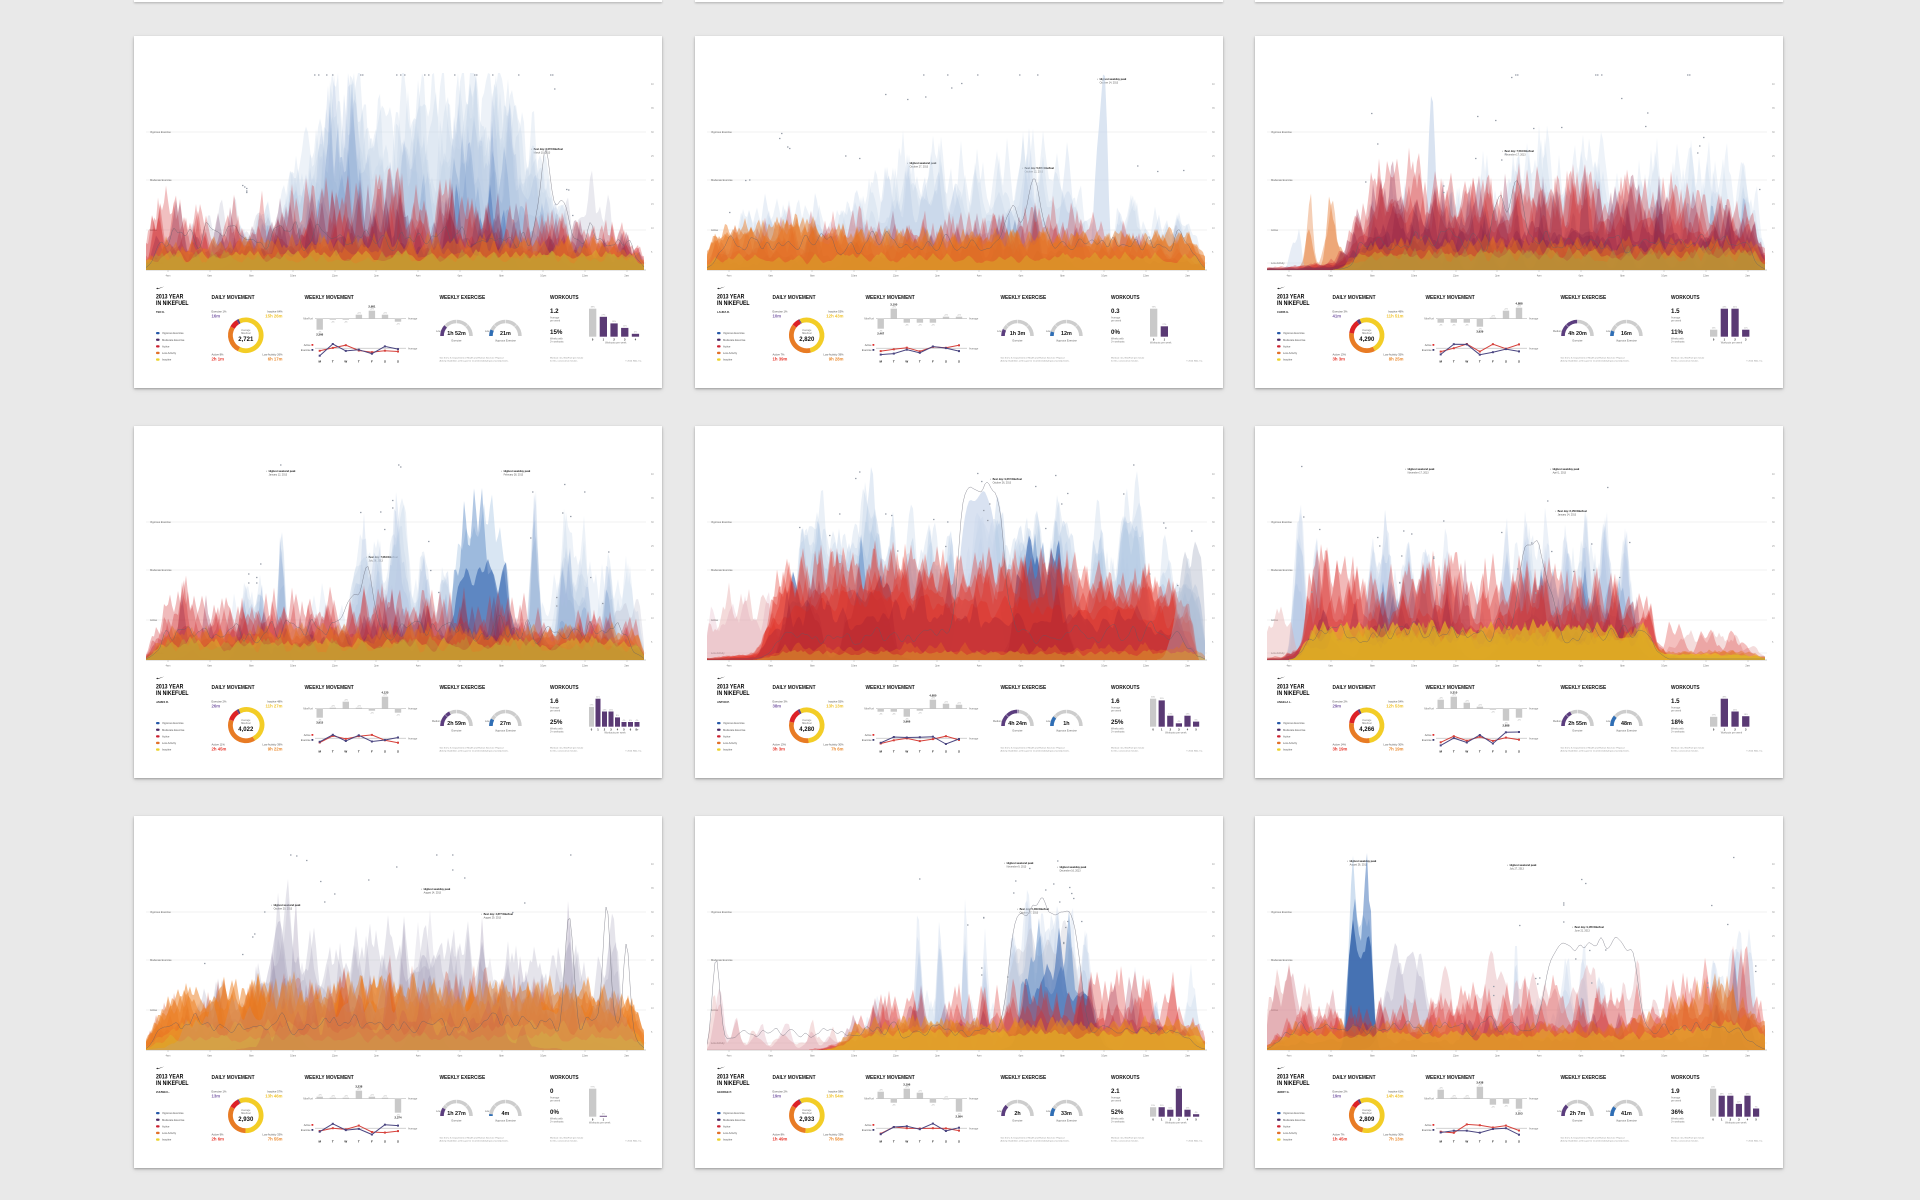 This screenshot has height=1200, width=1920. What do you see at coordinates (1116, 321) in the screenshot?
I see `svg-text: per week` at bounding box center [1116, 321].